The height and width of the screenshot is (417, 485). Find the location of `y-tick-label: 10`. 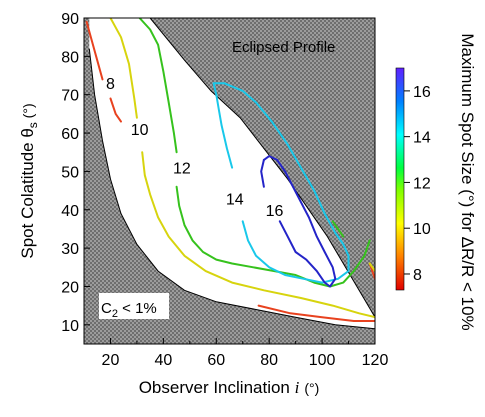

y-tick-label: 10 is located at coordinates (70, 326).